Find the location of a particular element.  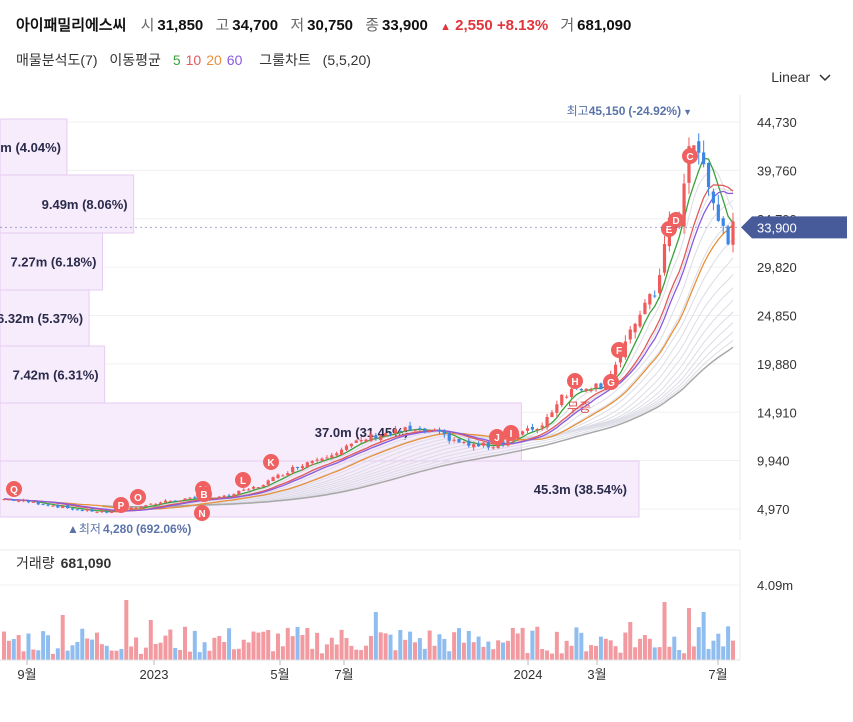

volume-profile-toggle: 매물분석도(7) is located at coordinates (57, 60).